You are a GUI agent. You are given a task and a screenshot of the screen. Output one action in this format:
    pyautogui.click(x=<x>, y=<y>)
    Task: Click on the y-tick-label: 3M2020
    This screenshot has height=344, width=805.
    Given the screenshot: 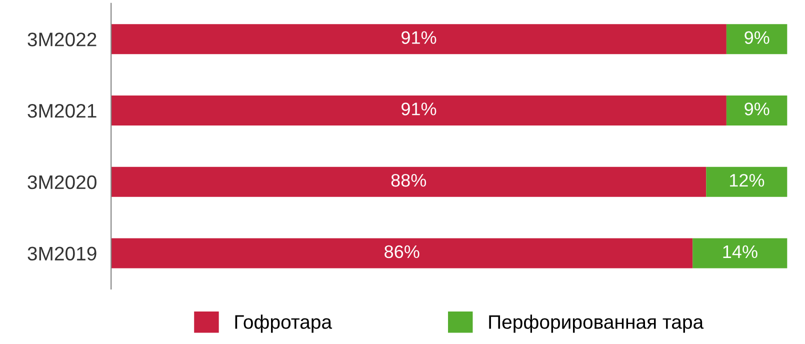 What is the action you would take?
    pyautogui.click(x=62, y=182)
    